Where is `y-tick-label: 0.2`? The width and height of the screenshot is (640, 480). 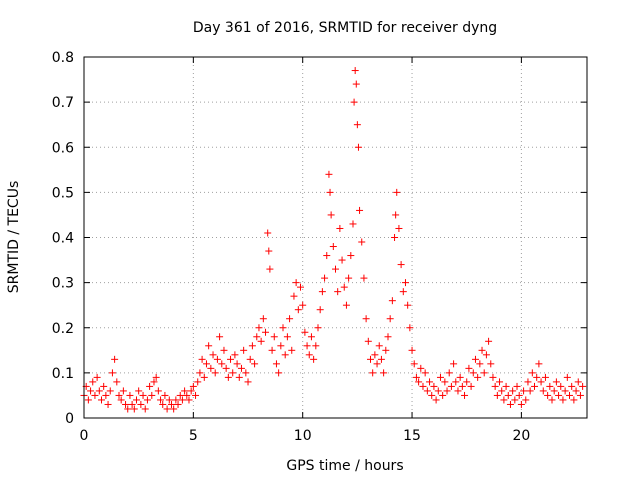
y-tick-label: 0.2 is located at coordinates (63, 329).